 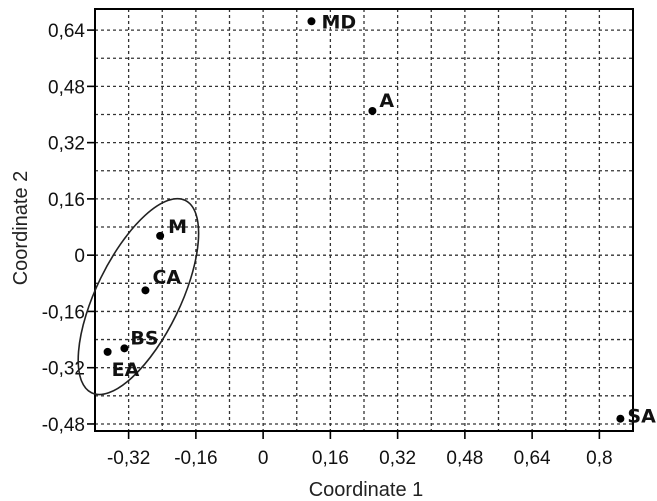 I want to click on data-label-m: M, so click(x=177, y=227).